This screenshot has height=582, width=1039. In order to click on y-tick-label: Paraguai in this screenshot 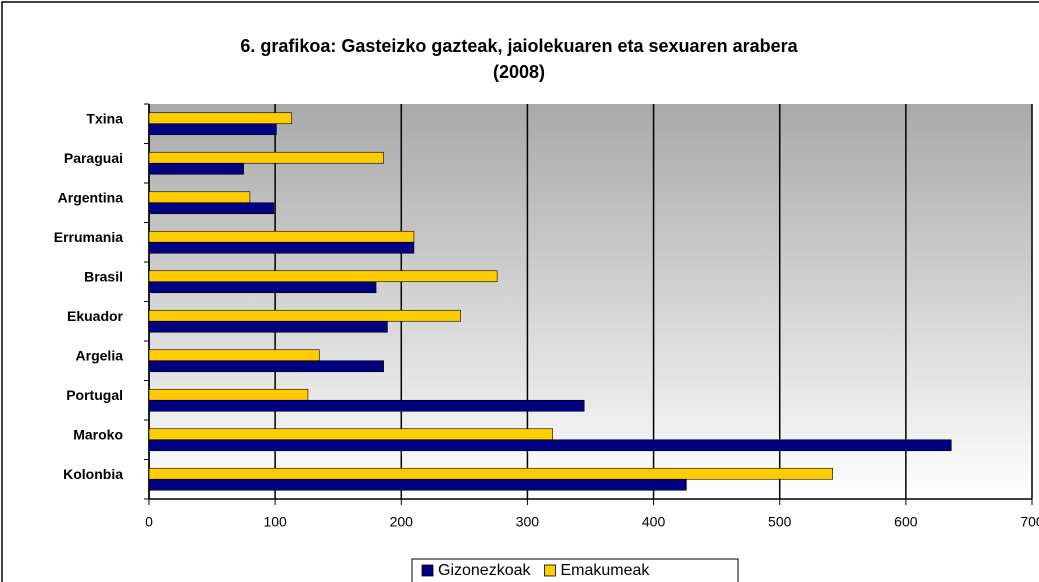, I will do `click(93, 158)`.